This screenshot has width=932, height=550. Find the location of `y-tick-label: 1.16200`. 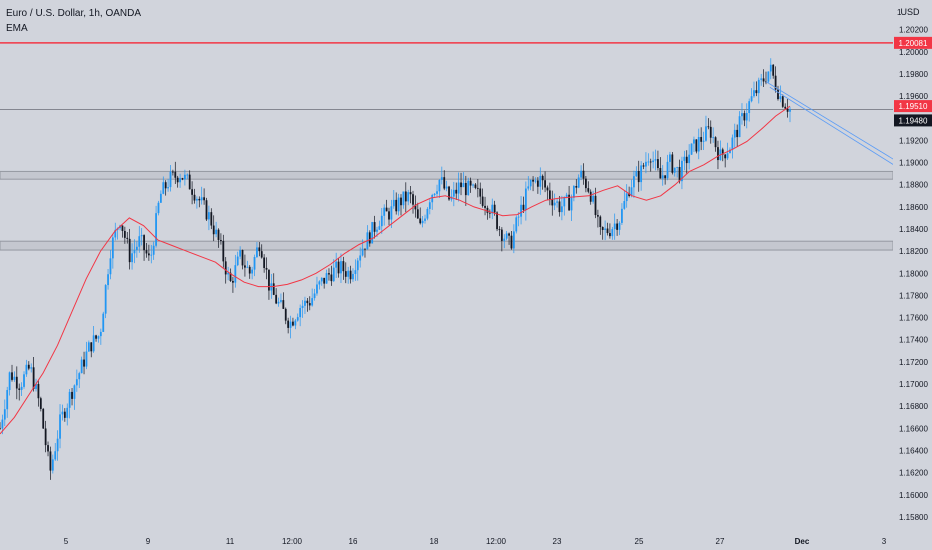

y-tick-label: 1.16200 is located at coordinates (913, 473).